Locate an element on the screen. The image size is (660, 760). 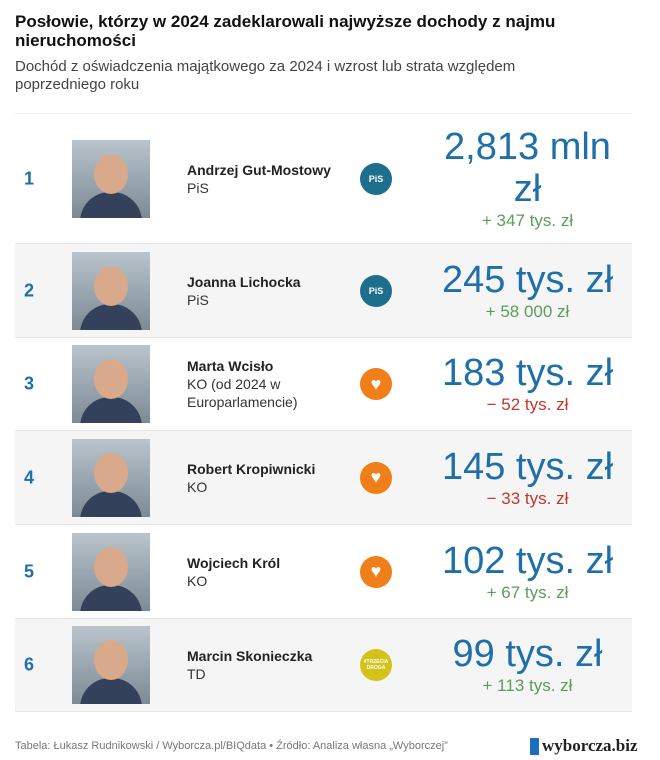
income-cell: 2,813 mln zł + 347 tys. zł is located at coordinates (527, 179).